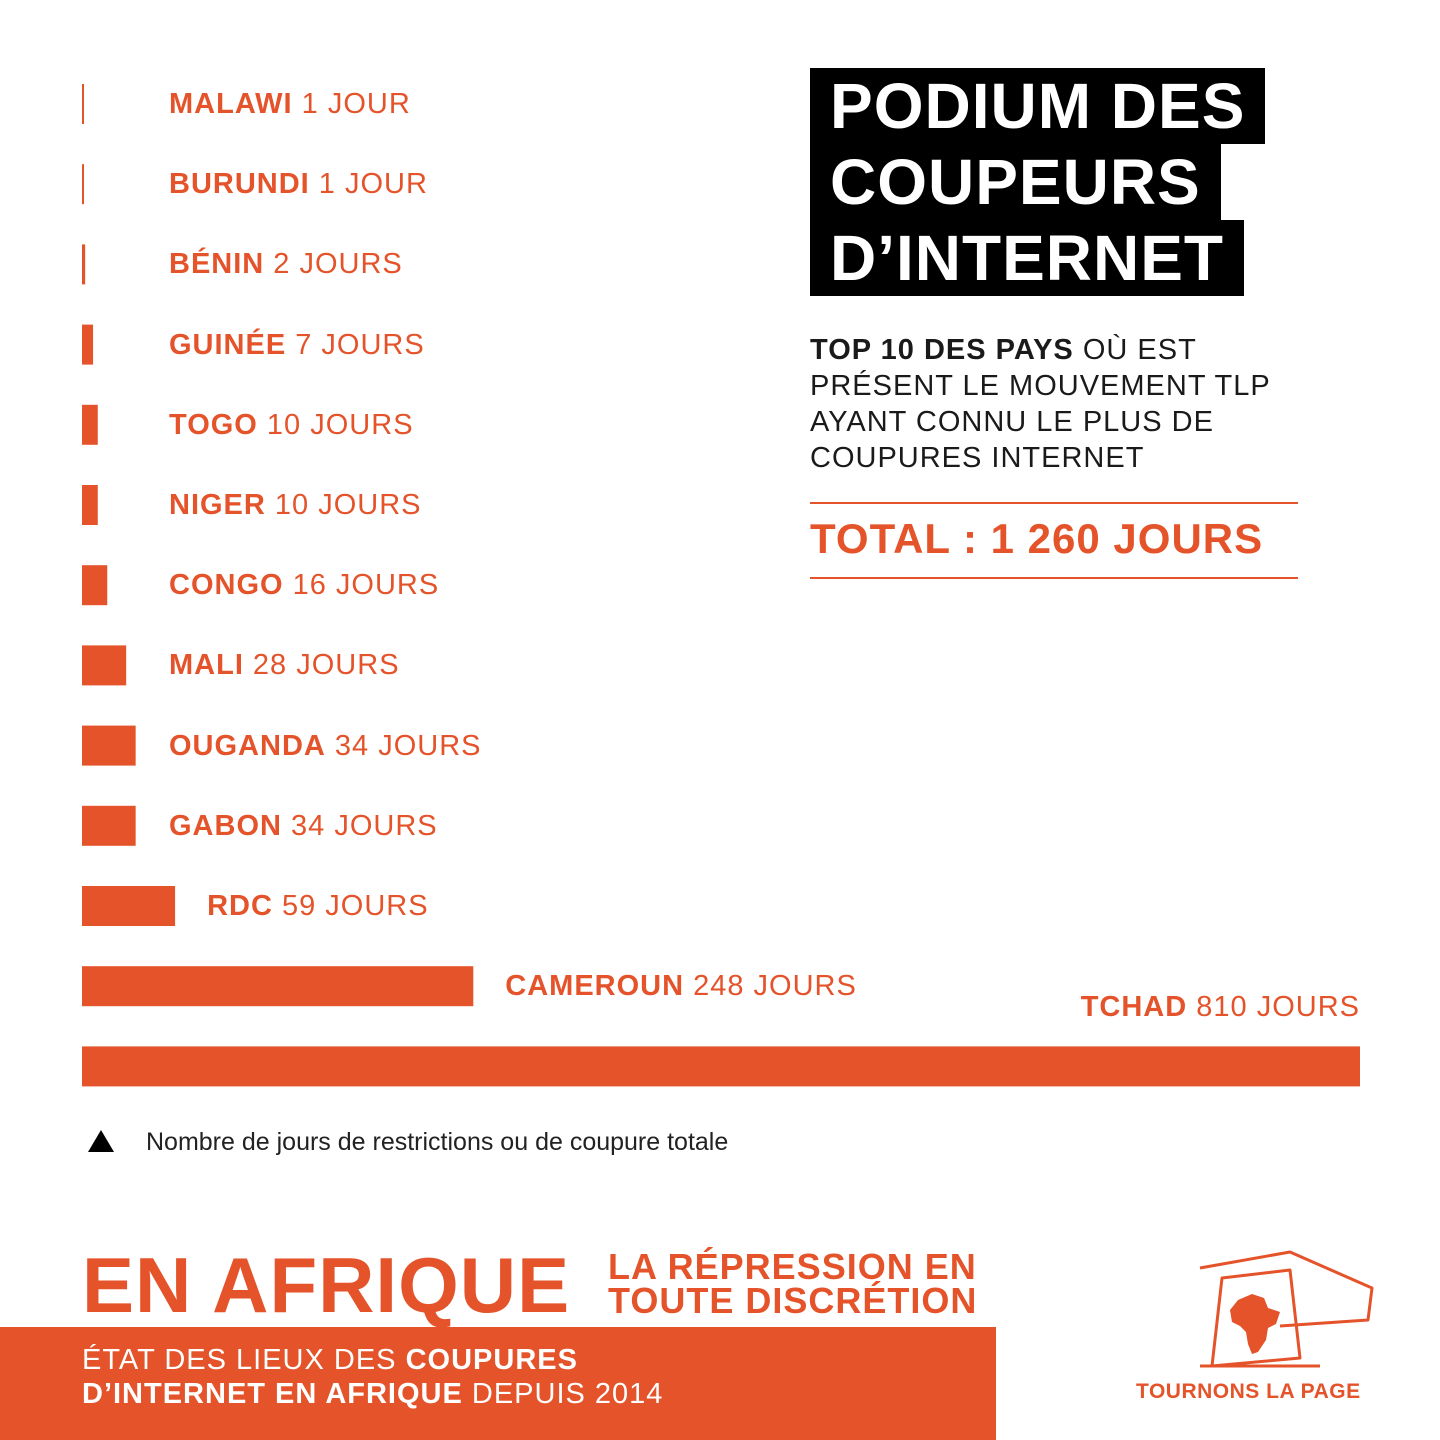 The width and height of the screenshot is (1440, 1440). What do you see at coordinates (333, 264) in the screenshot?
I see `bar-label-value: 2 JOURS` at bounding box center [333, 264].